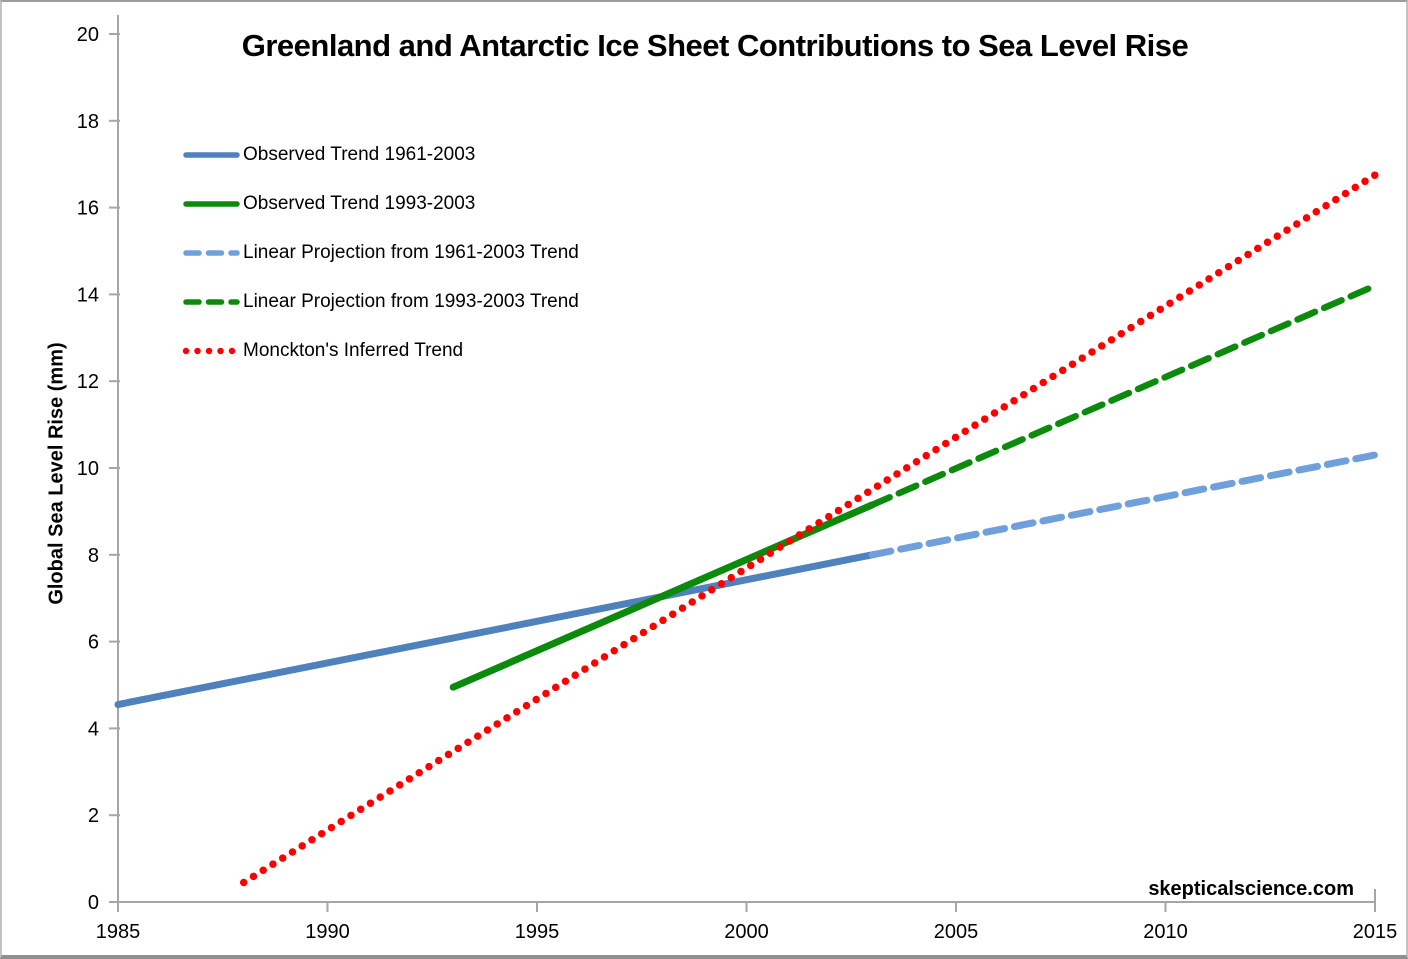  I want to click on x-tick-label: 1985, so click(118, 932).